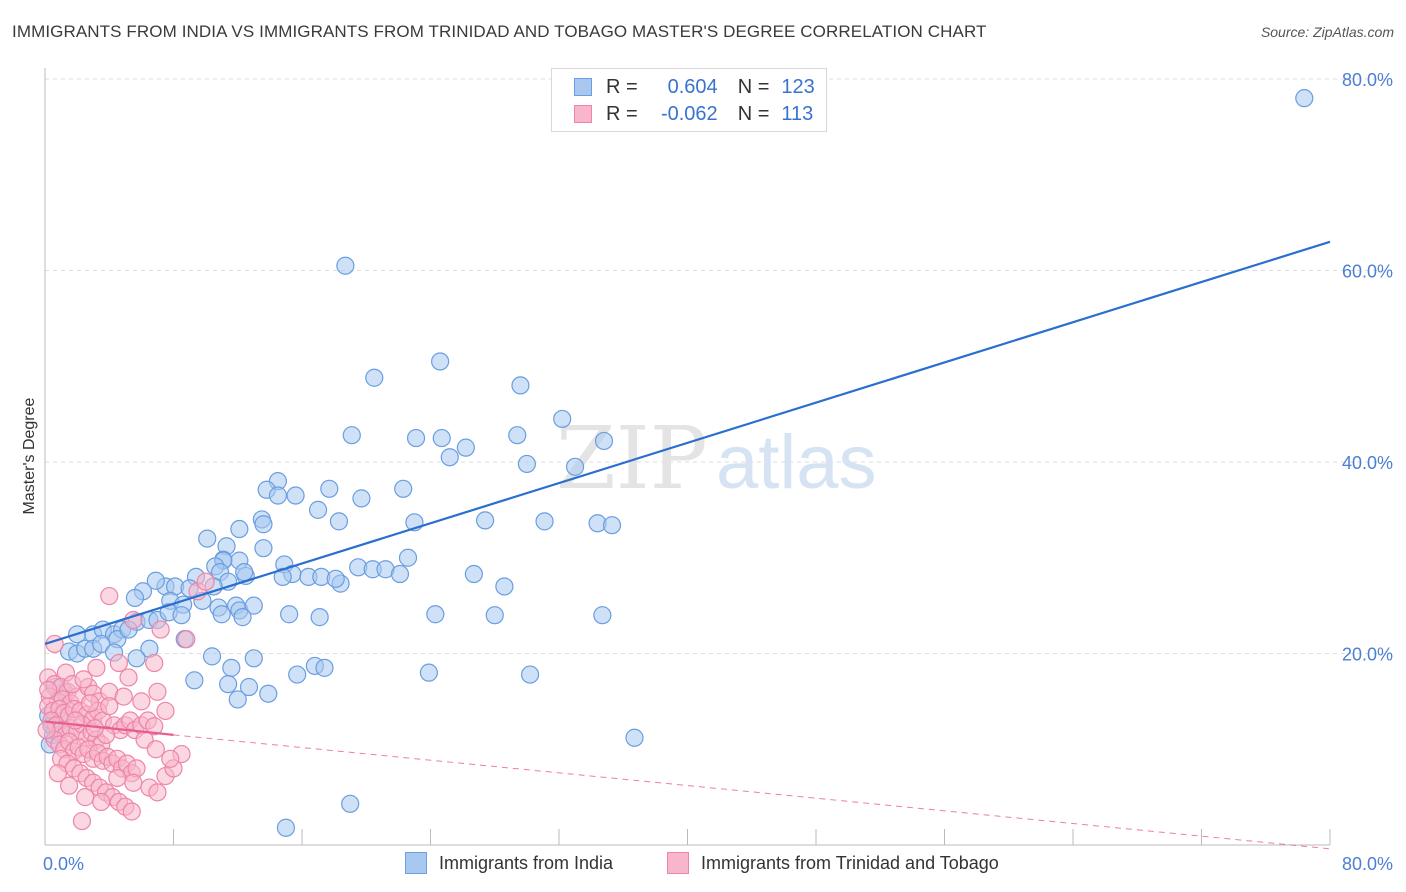 The width and height of the screenshot is (1406, 892). What do you see at coordinates (1367, 655) in the screenshot?
I see `y-tick-label: 20.0%` at bounding box center [1367, 655].